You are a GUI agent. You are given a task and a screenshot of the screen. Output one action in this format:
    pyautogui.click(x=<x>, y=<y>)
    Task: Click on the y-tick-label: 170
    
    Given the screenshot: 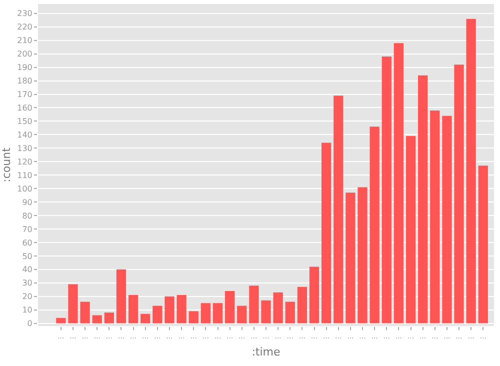 What is the action you would take?
    pyautogui.click(x=24, y=95)
    